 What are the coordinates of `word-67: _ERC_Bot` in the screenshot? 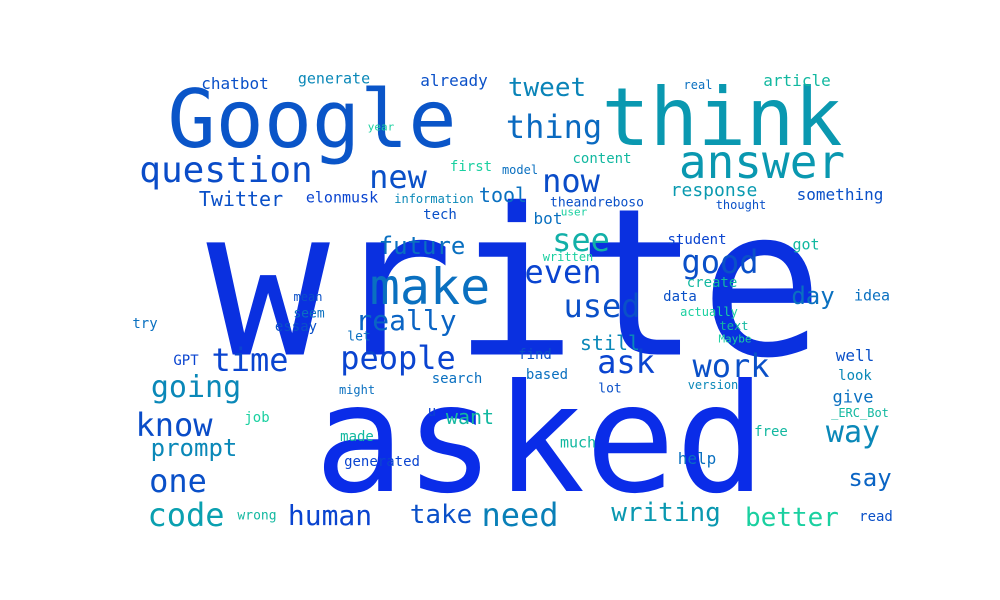 It's located at (860, 413).